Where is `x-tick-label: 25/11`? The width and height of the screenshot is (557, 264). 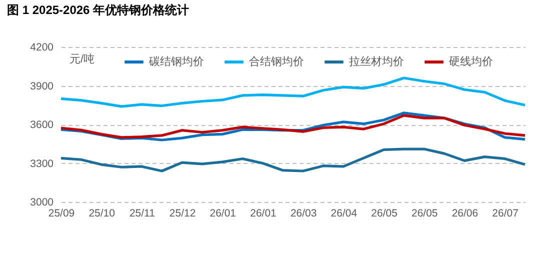
x-tick-label: 25/11 is located at coordinates (142, 214).